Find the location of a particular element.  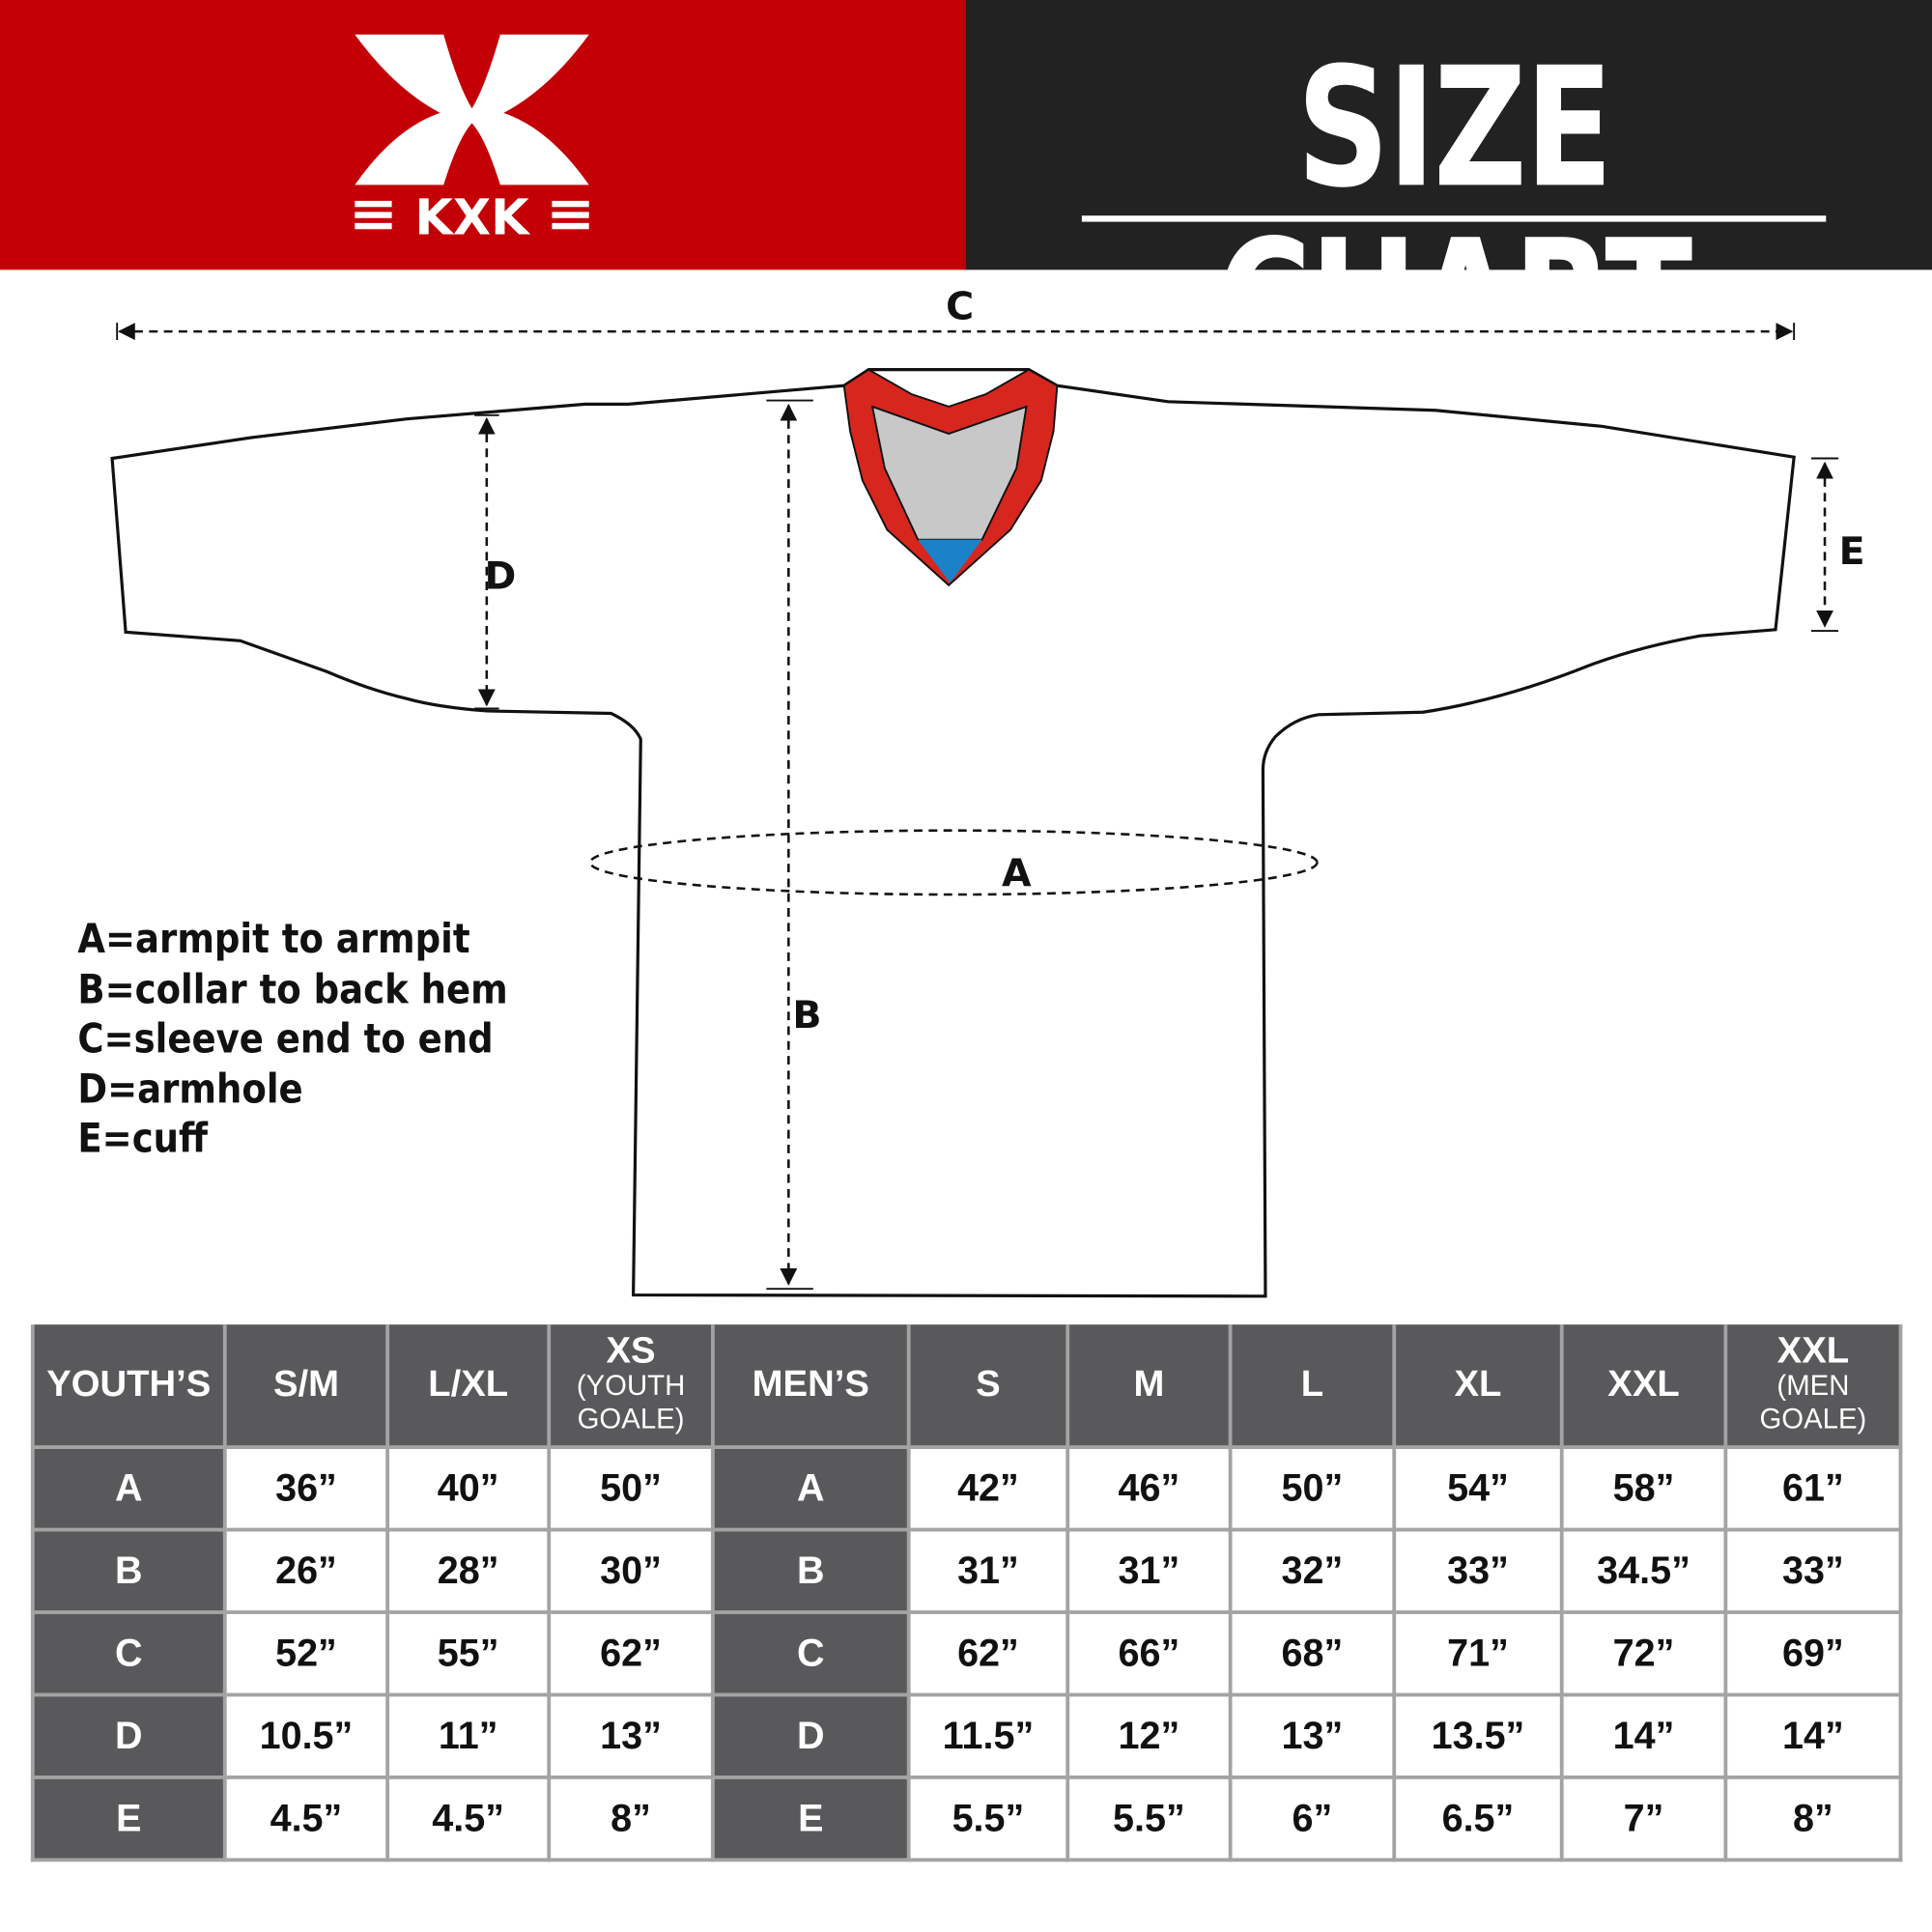

youth-value: 26” is located at coordinates (306, 1570).